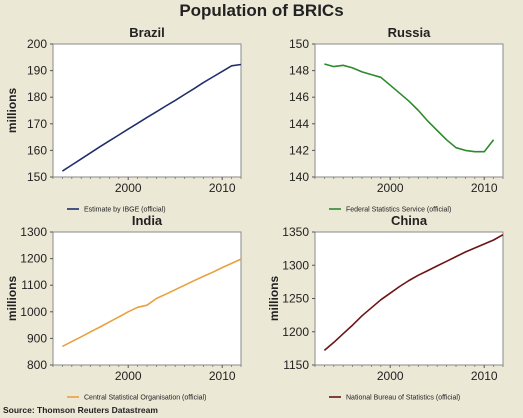 This screenshot has width=523, height=418. I want to click on y-tick-label: 160, so click(37, 150).